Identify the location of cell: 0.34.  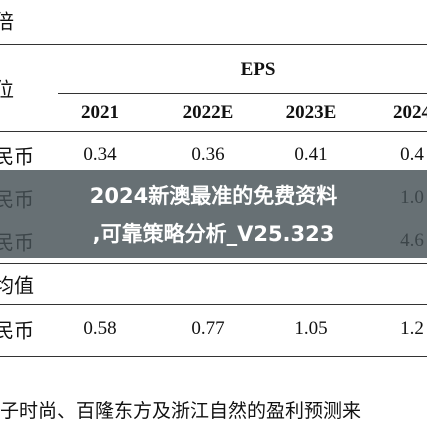
(100, 154).